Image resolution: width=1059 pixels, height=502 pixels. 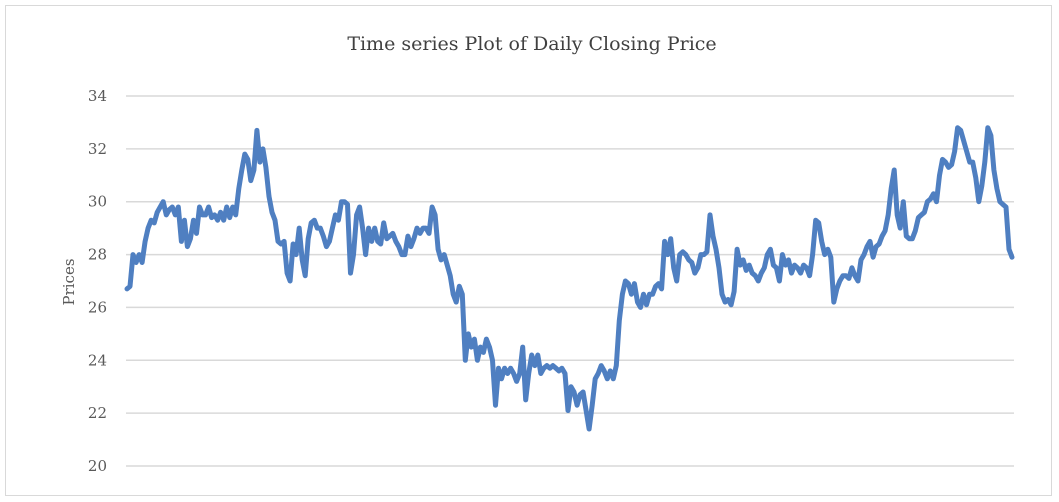 I want to click on y-axis-label: Prices, so click(x=69, y=281).